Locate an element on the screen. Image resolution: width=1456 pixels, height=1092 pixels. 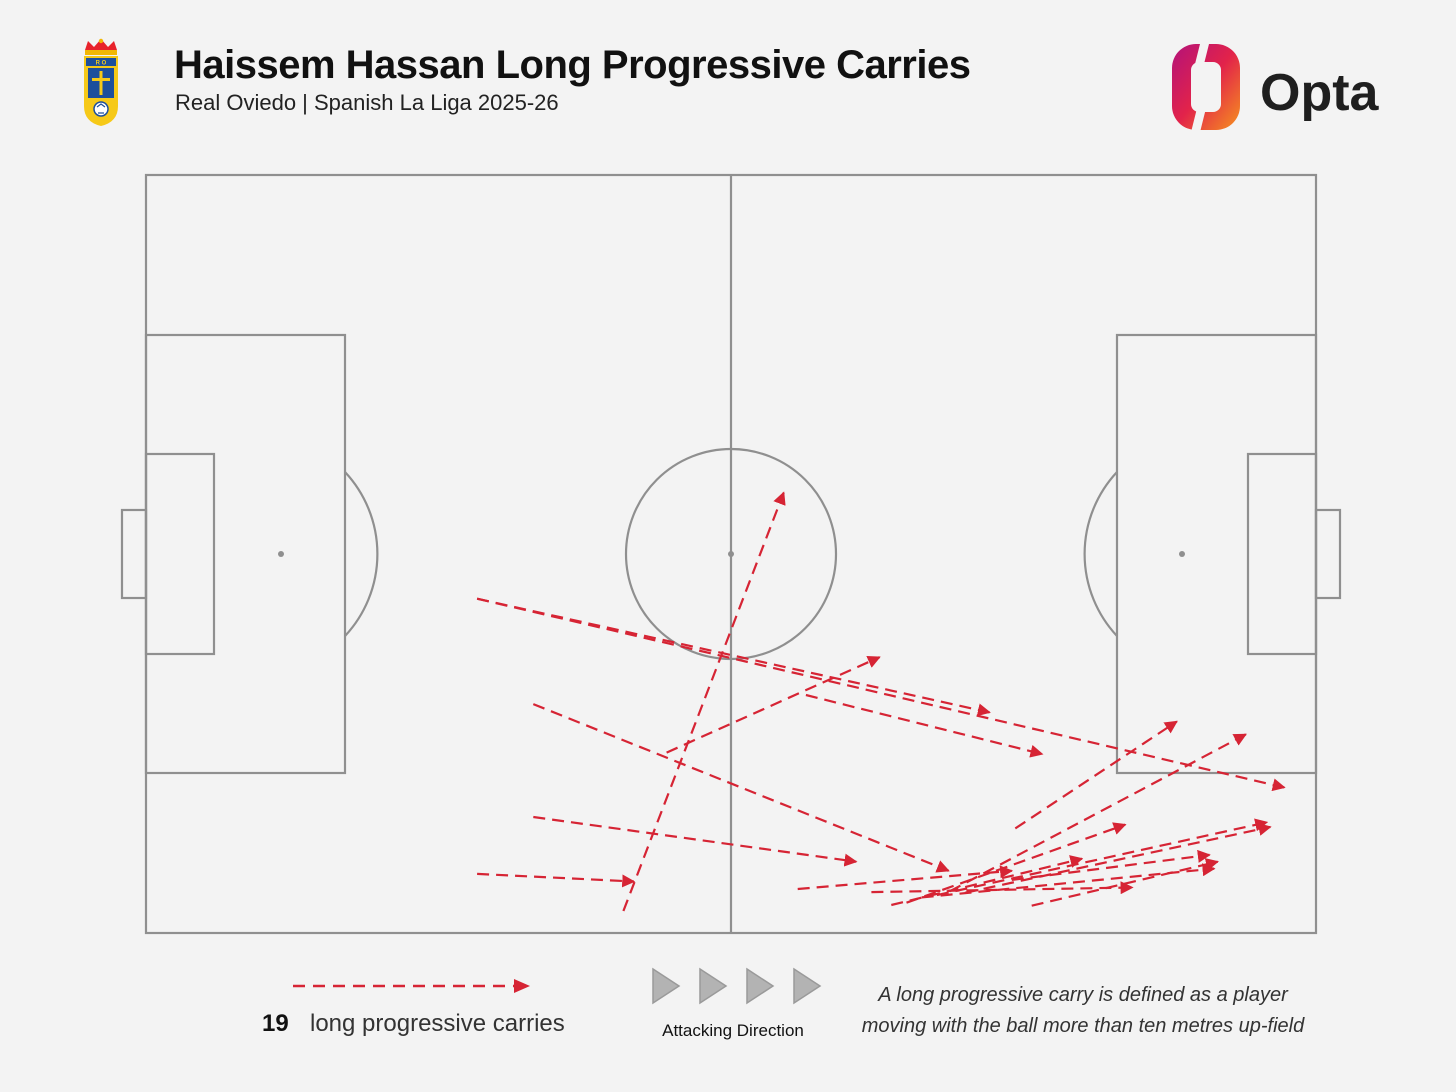
right-penalty-area is located at coordinates (1216, 554).